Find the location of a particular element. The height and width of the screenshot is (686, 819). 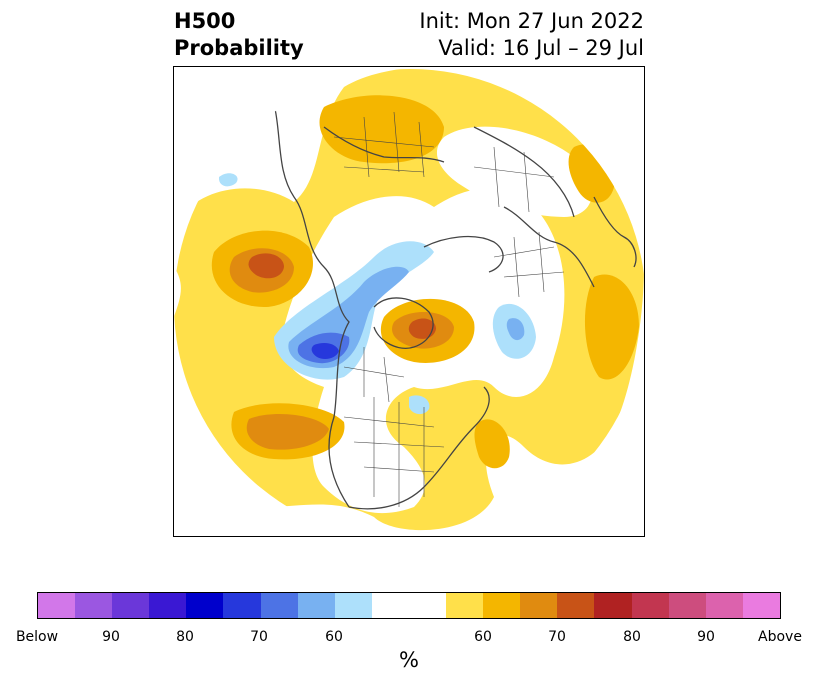

above-60-core-atlantic is located at coordinates (492, 444).